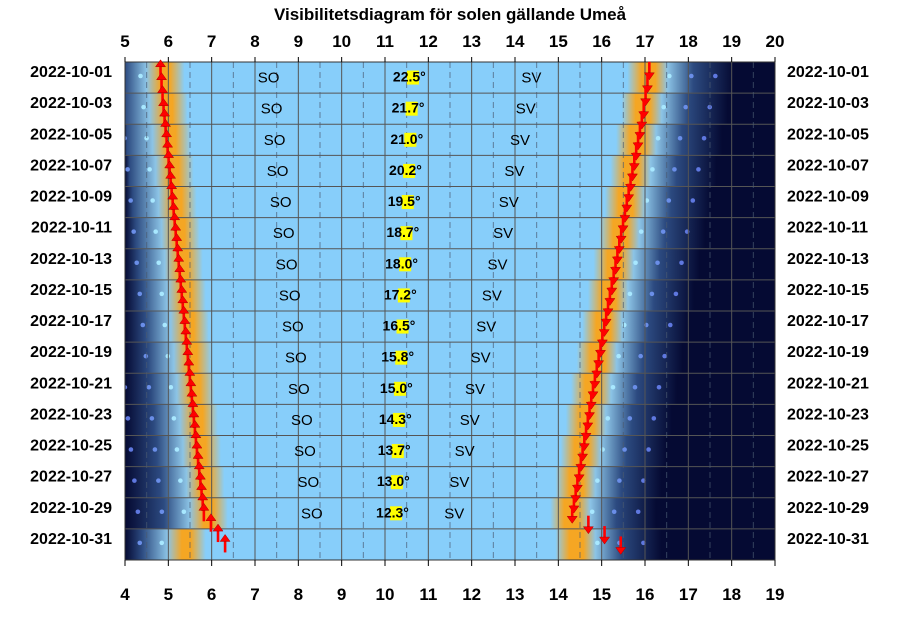 The height and width of the screenshot is (622, 900). I want to click on top-axis-tick-label: 12, so click(428, 41).